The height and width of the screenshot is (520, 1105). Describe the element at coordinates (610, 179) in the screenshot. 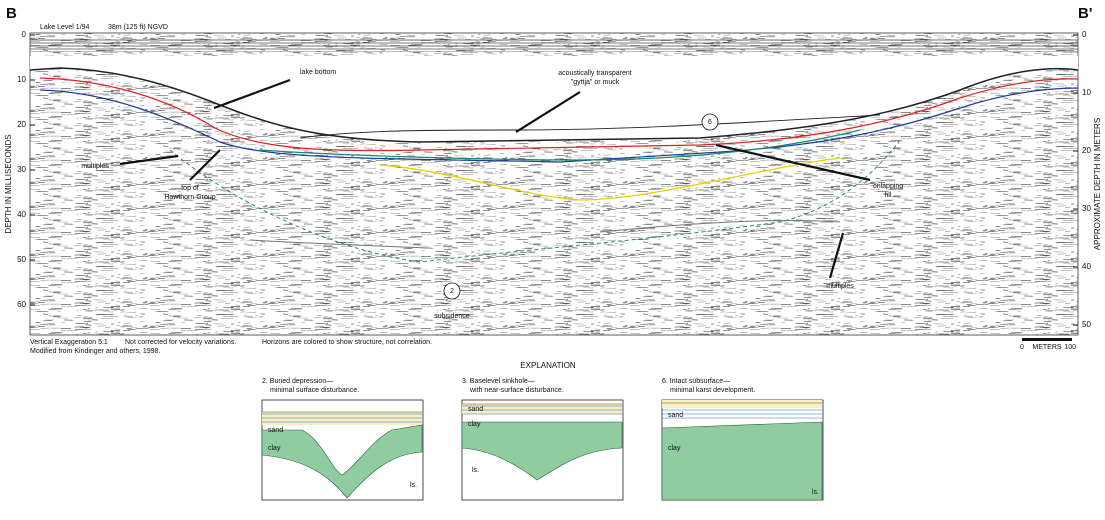

I see `horizon-yellow` at that location.